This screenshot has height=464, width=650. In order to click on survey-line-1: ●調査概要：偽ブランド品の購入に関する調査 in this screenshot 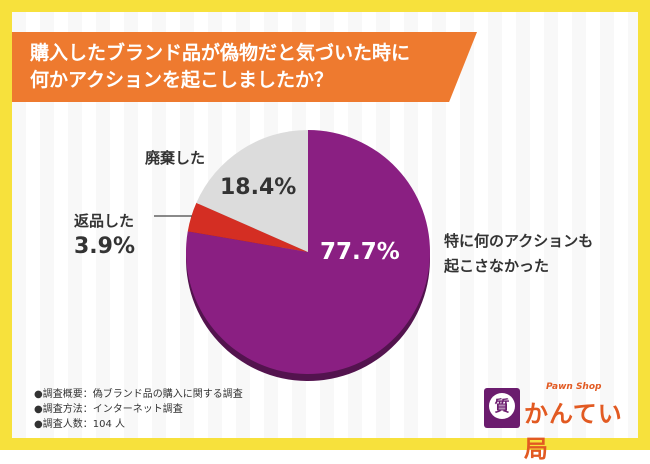, I will do `click(138, 394)`.